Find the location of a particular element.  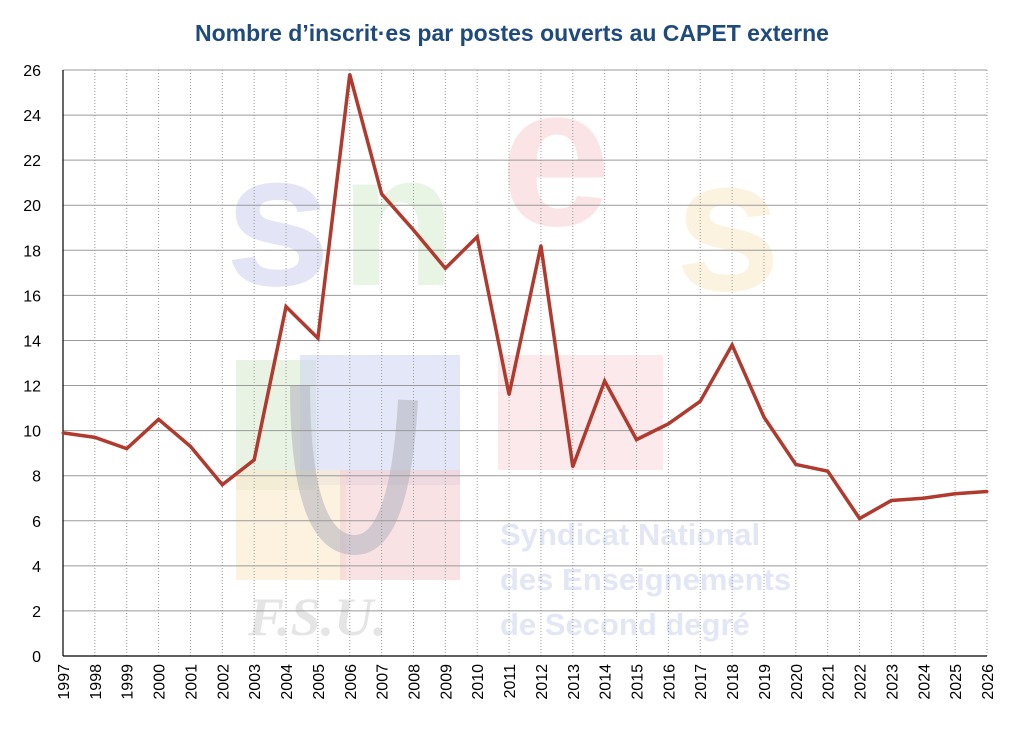

y-tick-label: 18 is located at coordinates (32, 251).